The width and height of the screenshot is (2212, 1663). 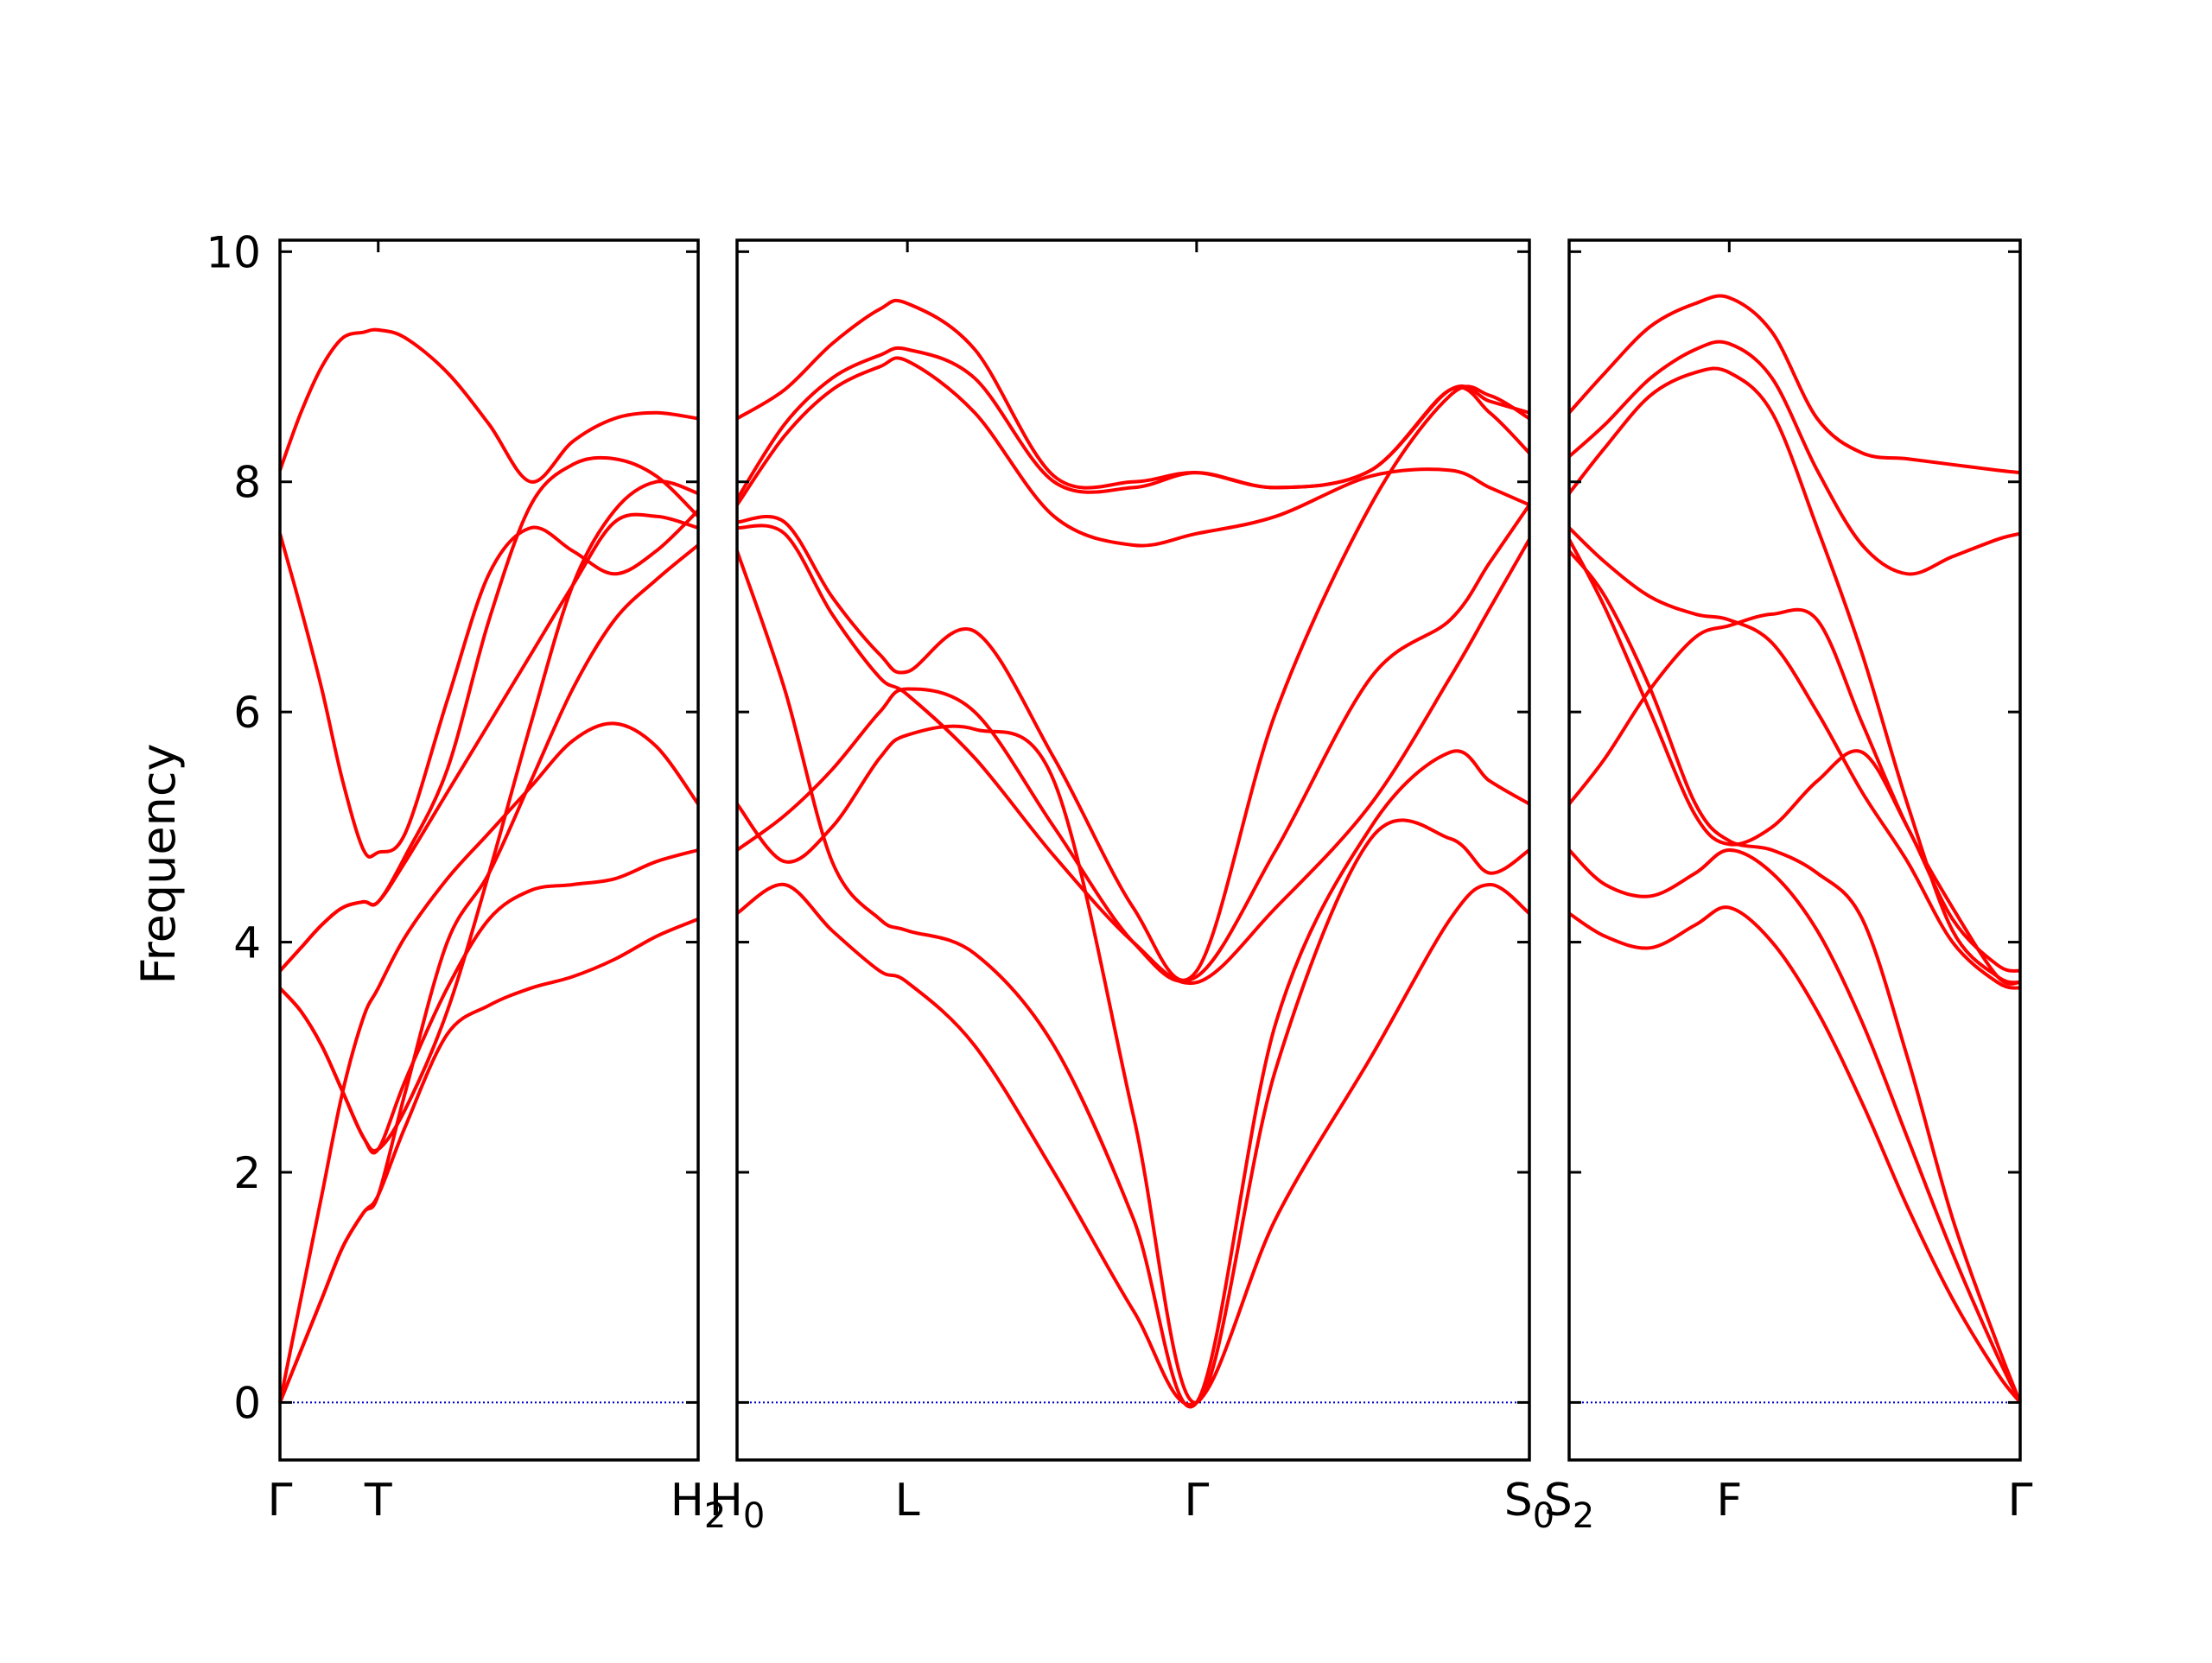 I want to click on x-tick-label: H2, so click(x=699, y=1506).